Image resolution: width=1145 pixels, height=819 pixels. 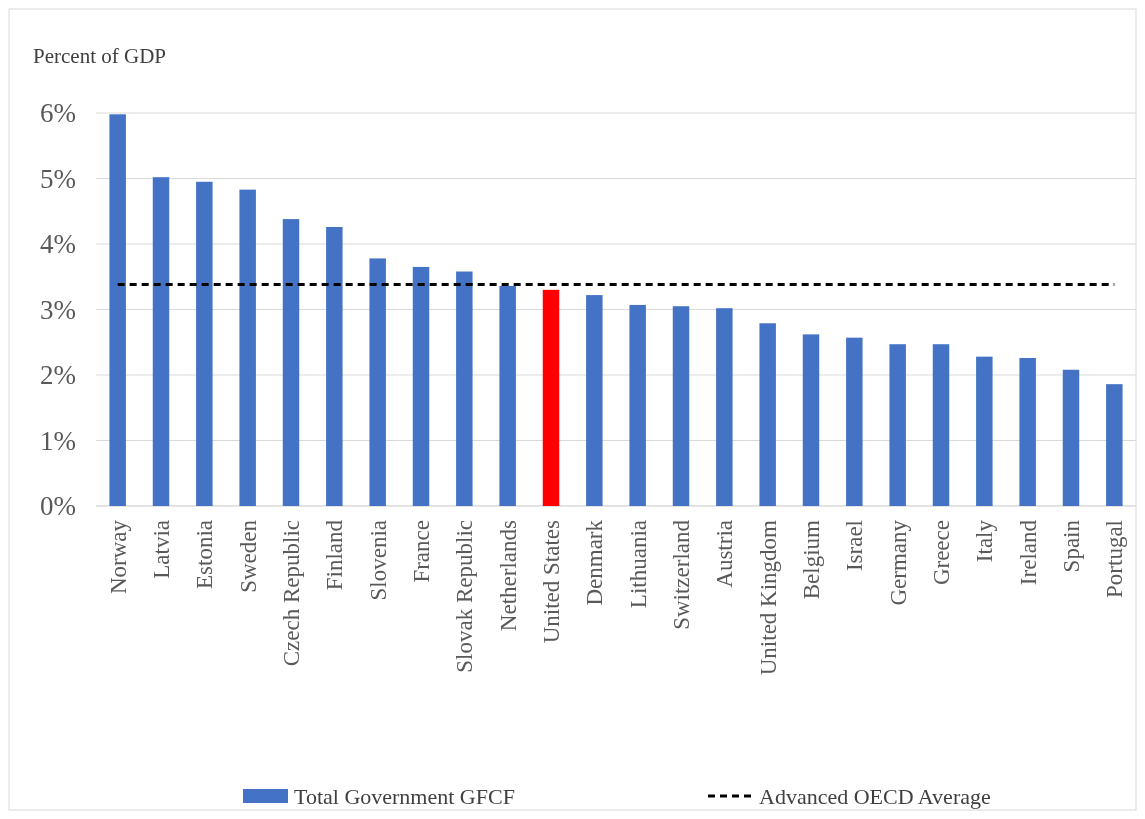 What do you see at coordinates (58, 375) in the screenshot?
I see `y-tick-label: 2%` at bounding box center [58, 375].